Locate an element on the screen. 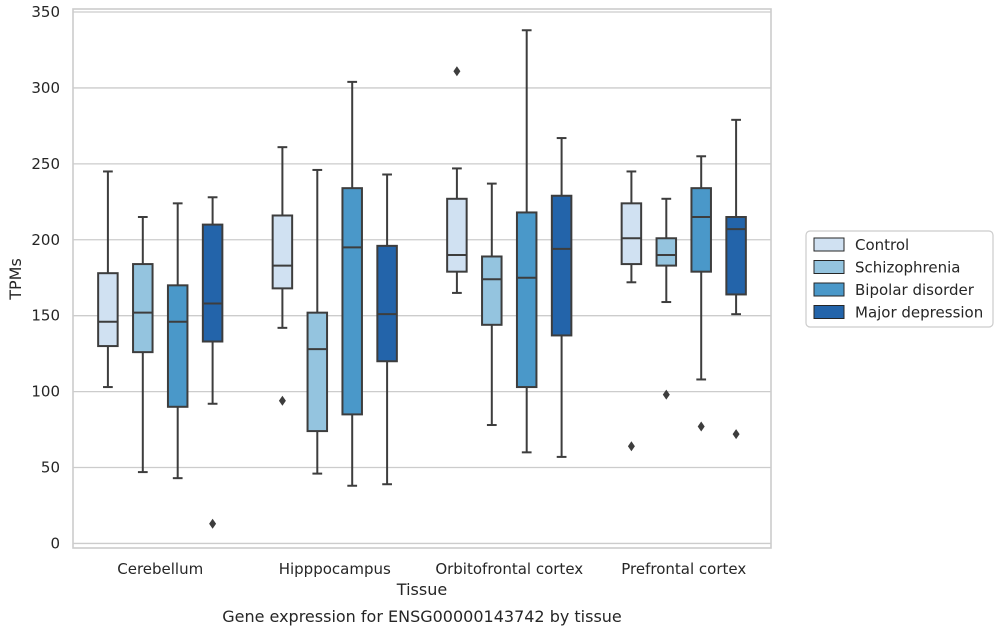  y-axis-label: TPMs is located at coordinates (15, 279).